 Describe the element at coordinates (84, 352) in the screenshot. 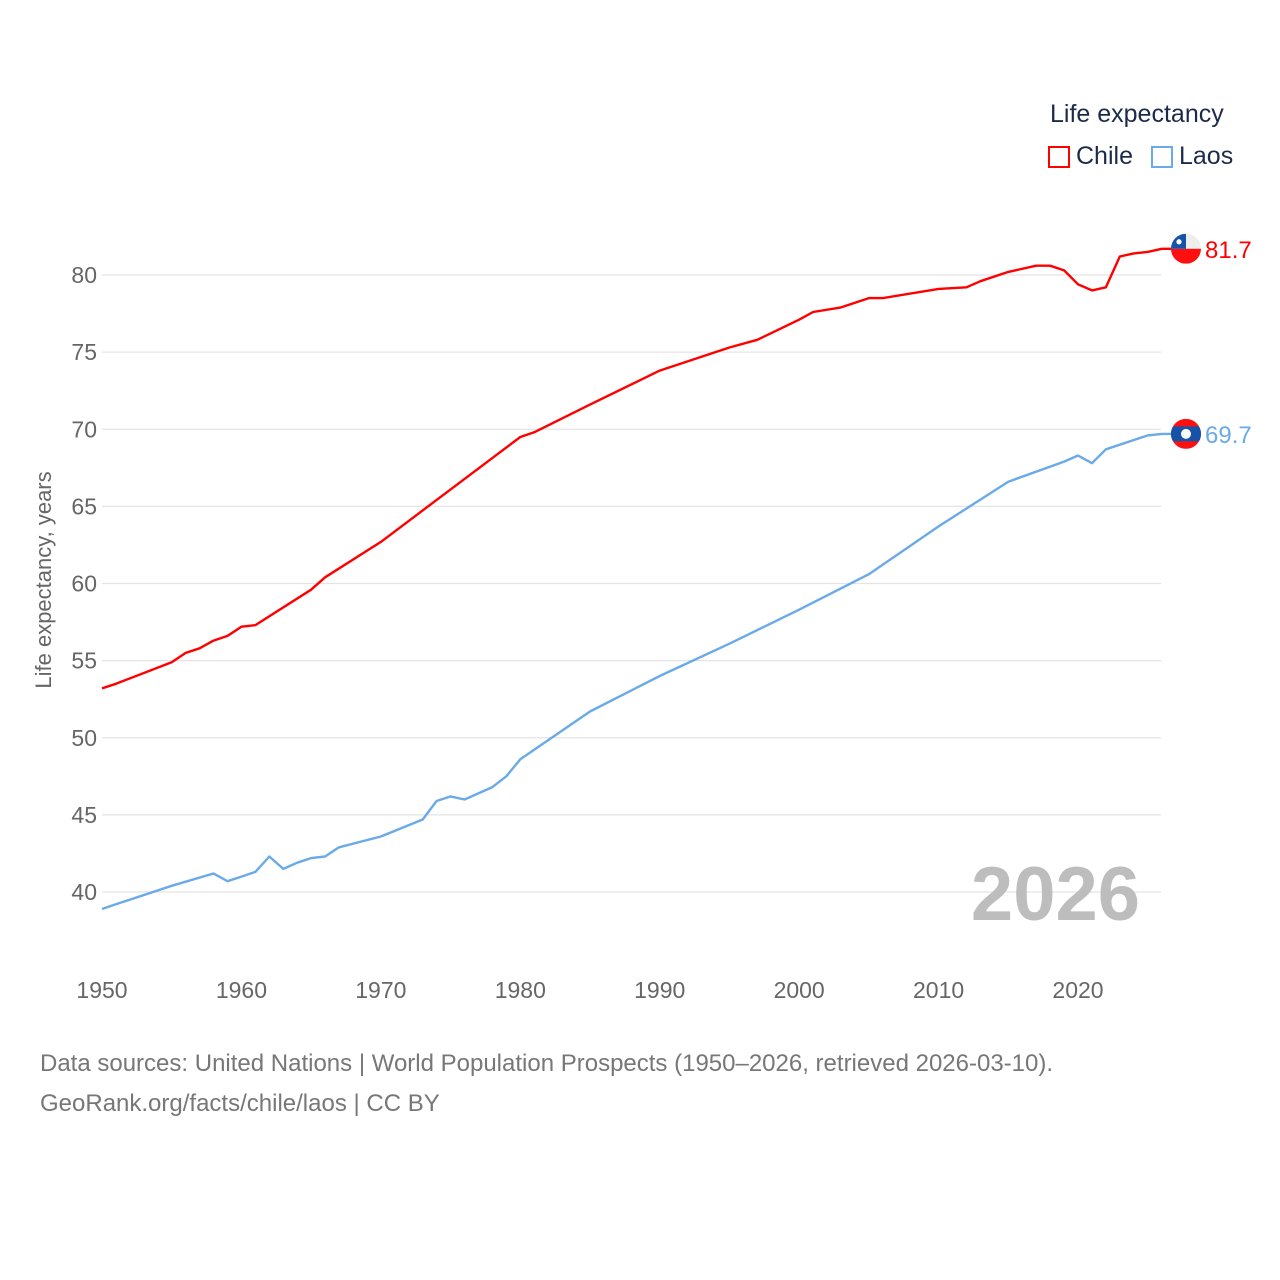

I see `y-tick-label: 75` at that location.